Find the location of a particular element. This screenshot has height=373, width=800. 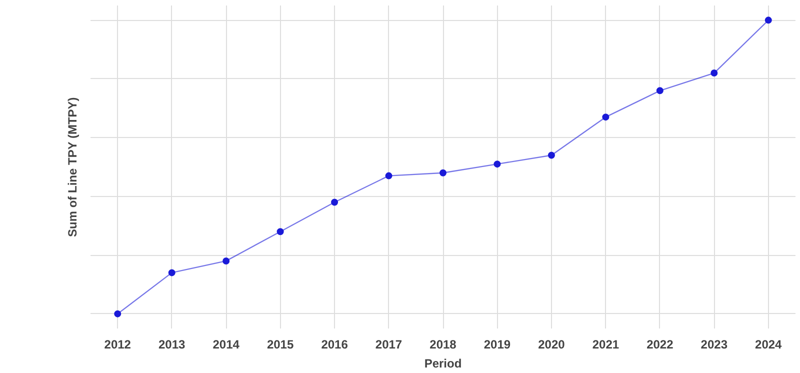

x-tick-label: 2013 is located at coordinates (172, 345).